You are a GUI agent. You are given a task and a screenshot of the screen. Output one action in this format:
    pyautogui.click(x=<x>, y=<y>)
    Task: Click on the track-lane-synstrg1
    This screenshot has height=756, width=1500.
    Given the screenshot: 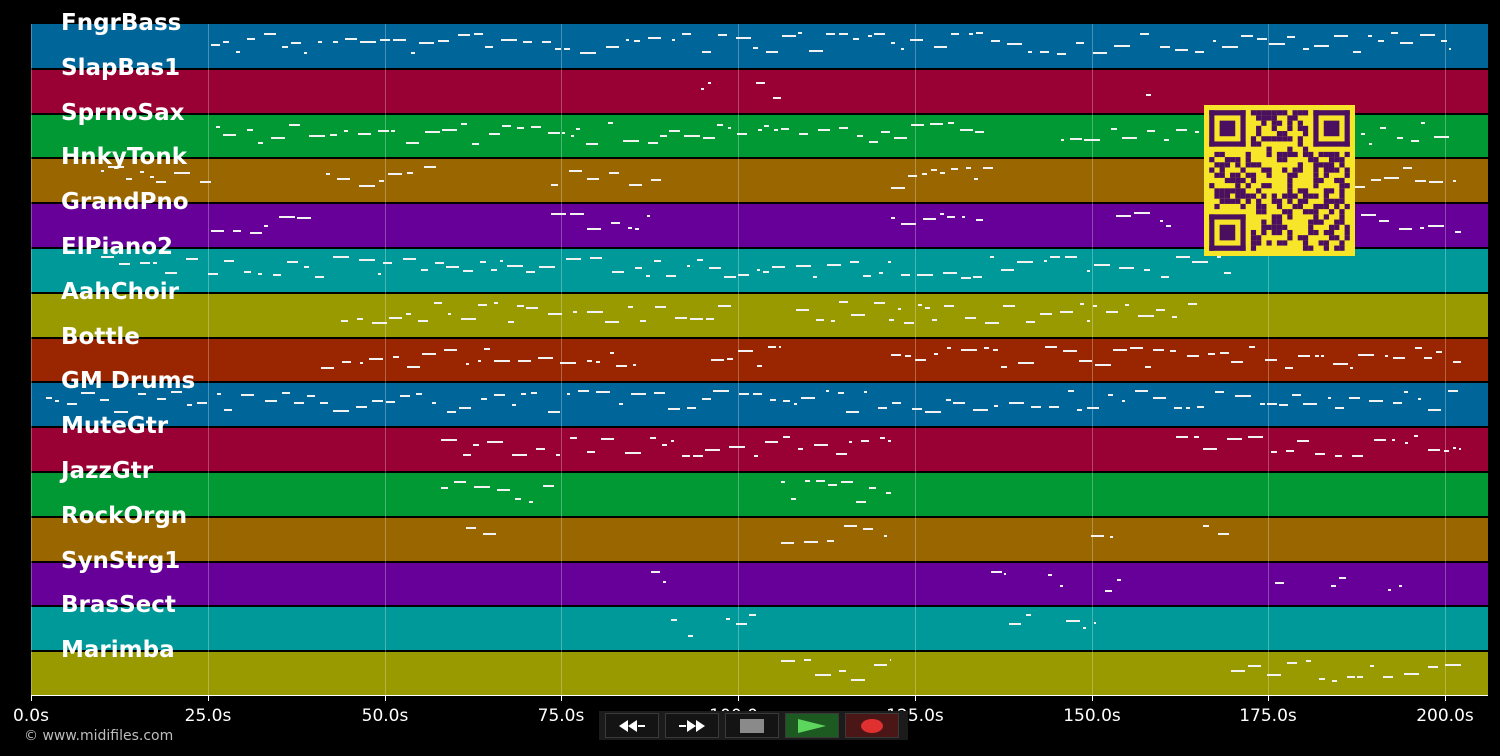 What is the action you would take?
    pyautogui.click(x=759, y=584)
    